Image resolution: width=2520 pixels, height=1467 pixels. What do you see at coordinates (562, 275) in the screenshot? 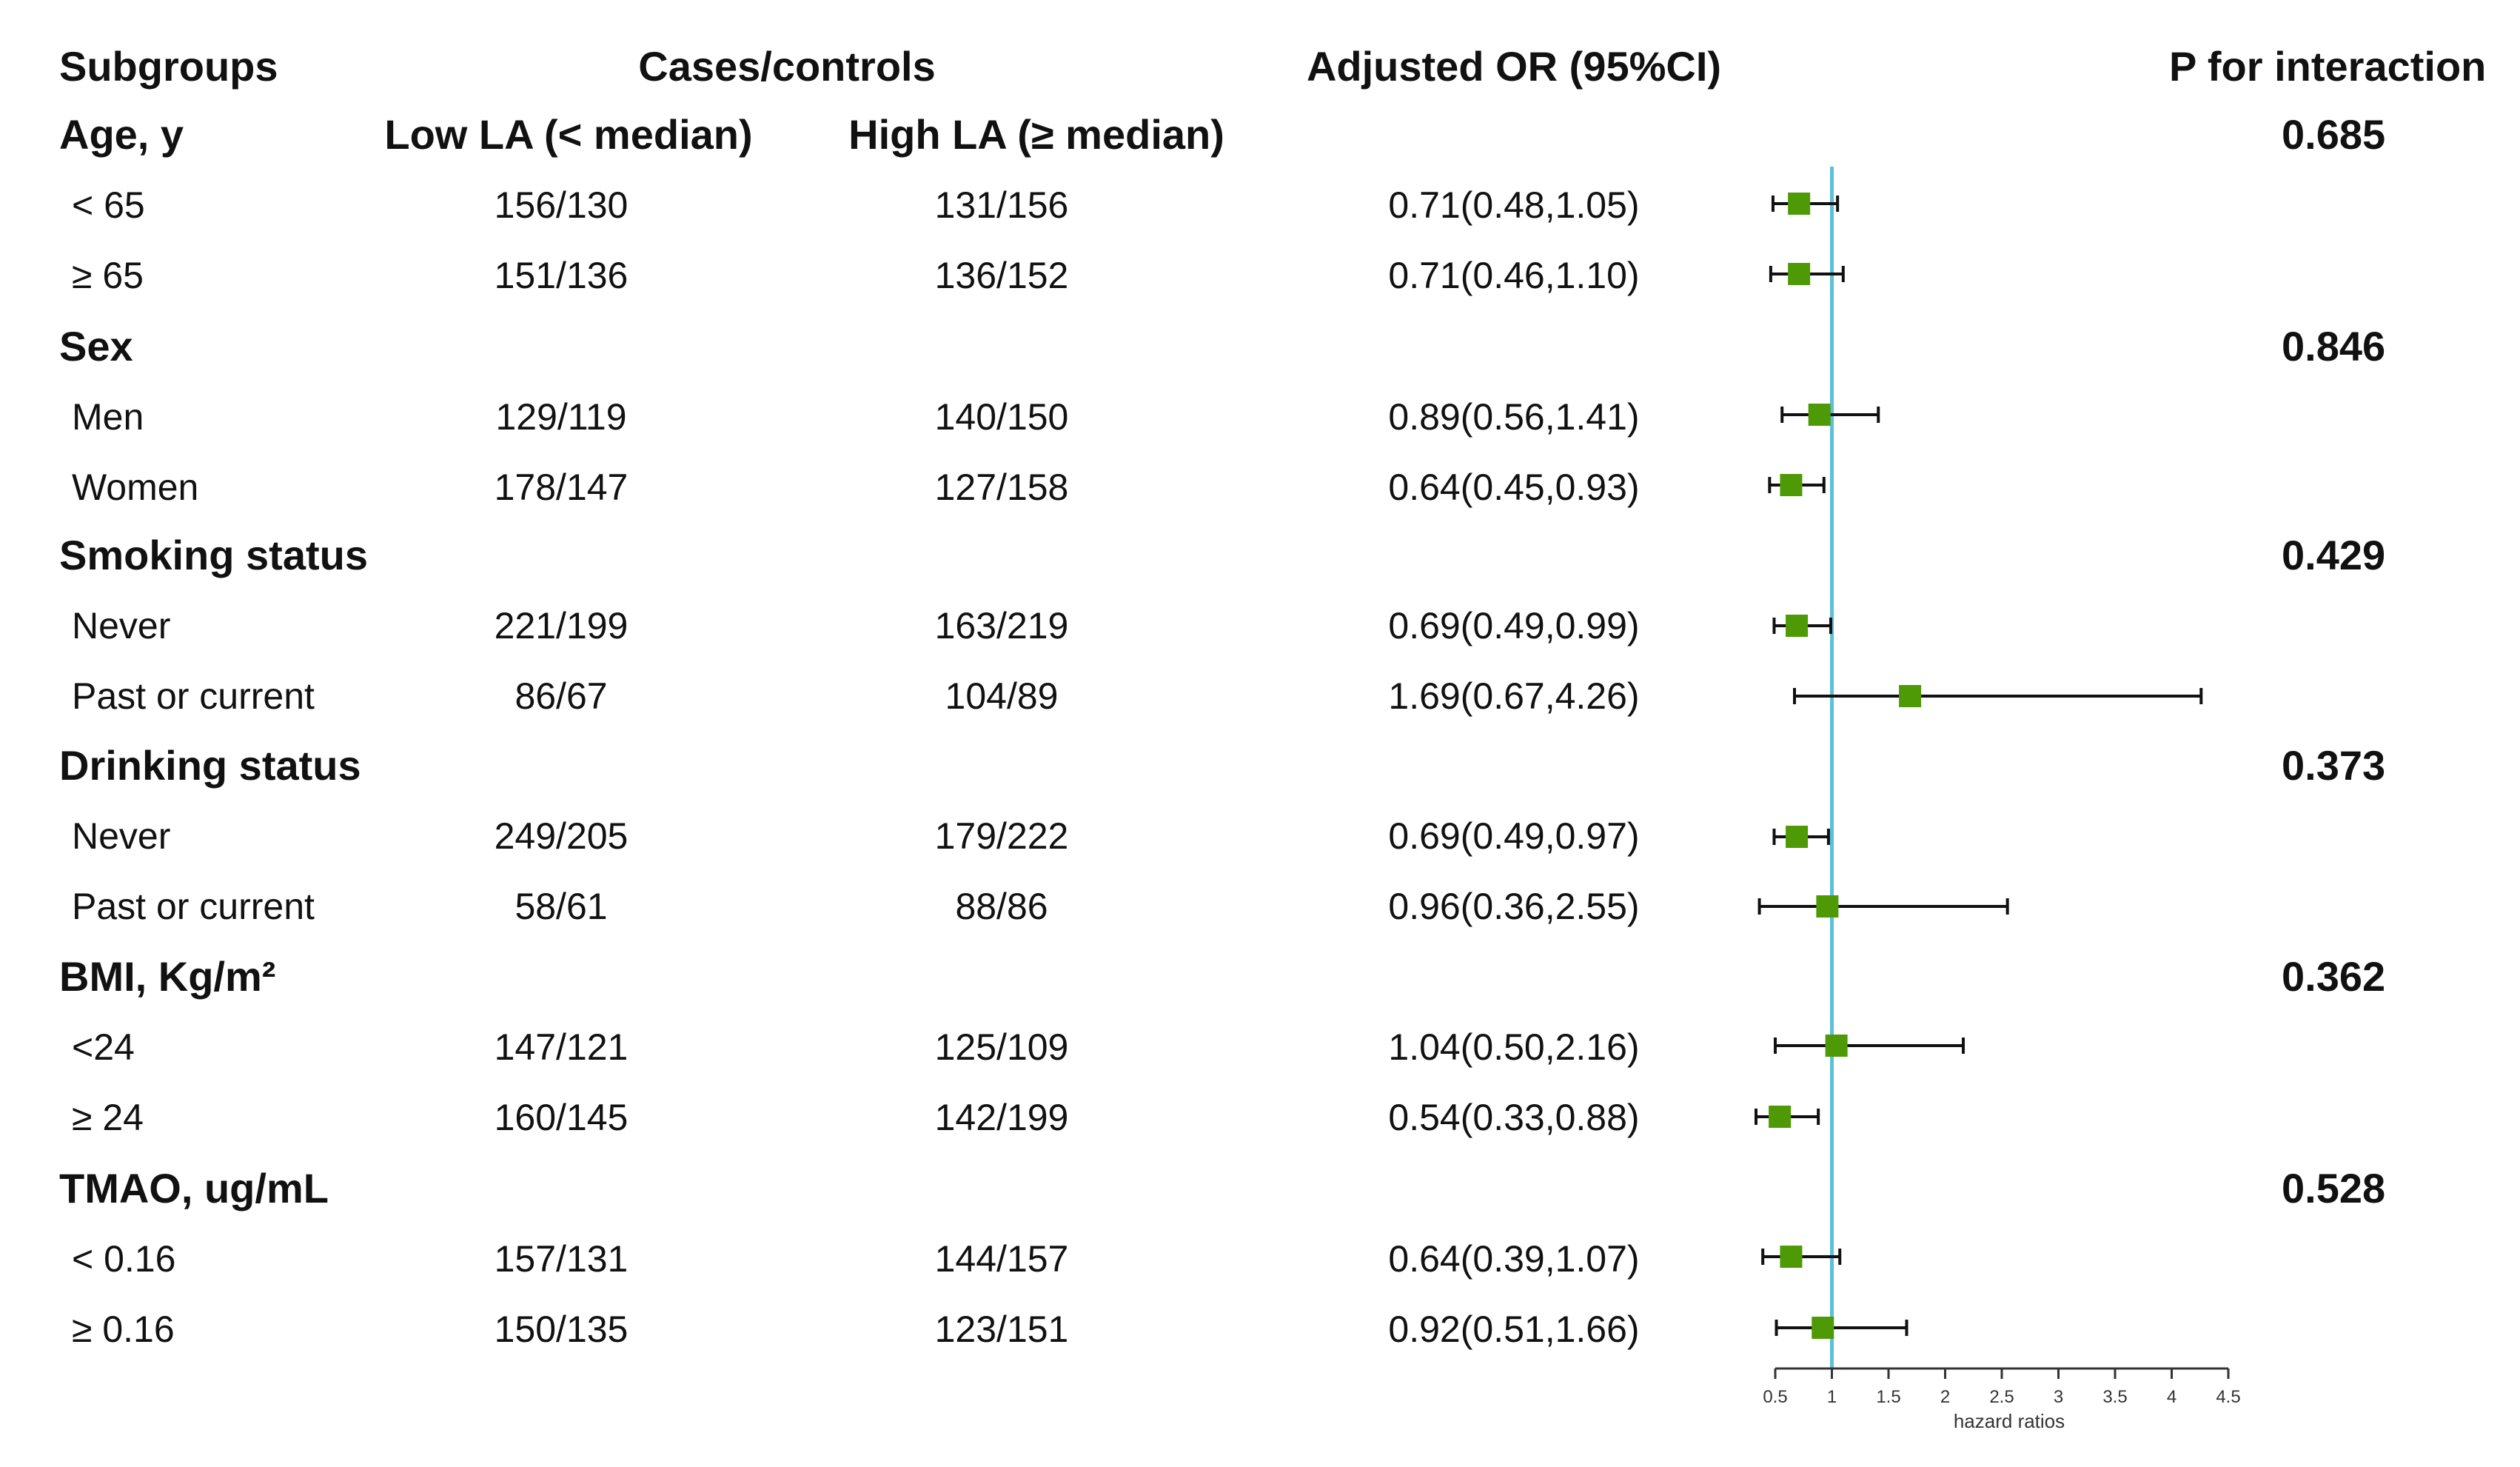
I see `row-low-la: 151/136` at bounding box center [562, 275].